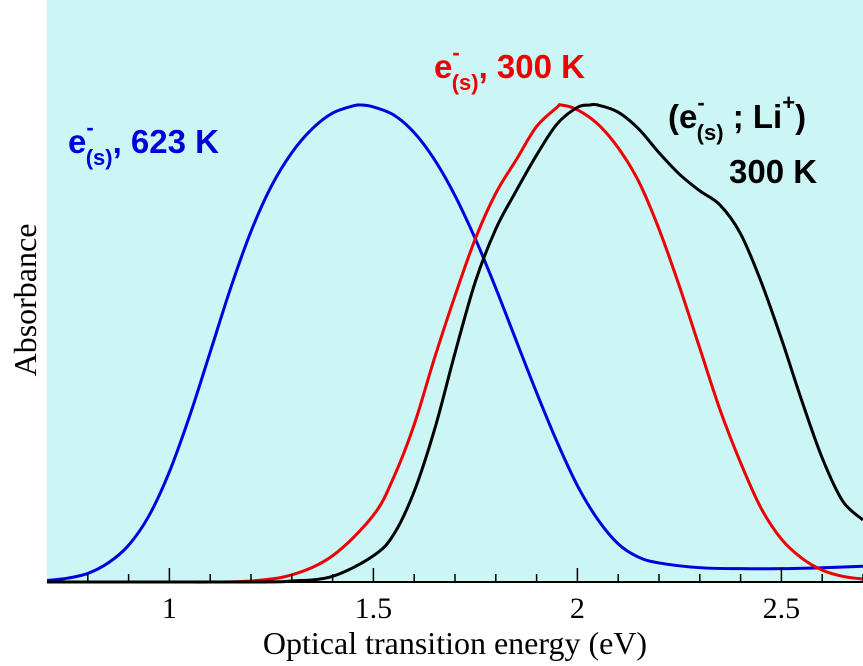  Describe the element at coordinates (455, 643) in the screenshot. I see `x-axis-label: Optical transition energy (eV)` at that location.